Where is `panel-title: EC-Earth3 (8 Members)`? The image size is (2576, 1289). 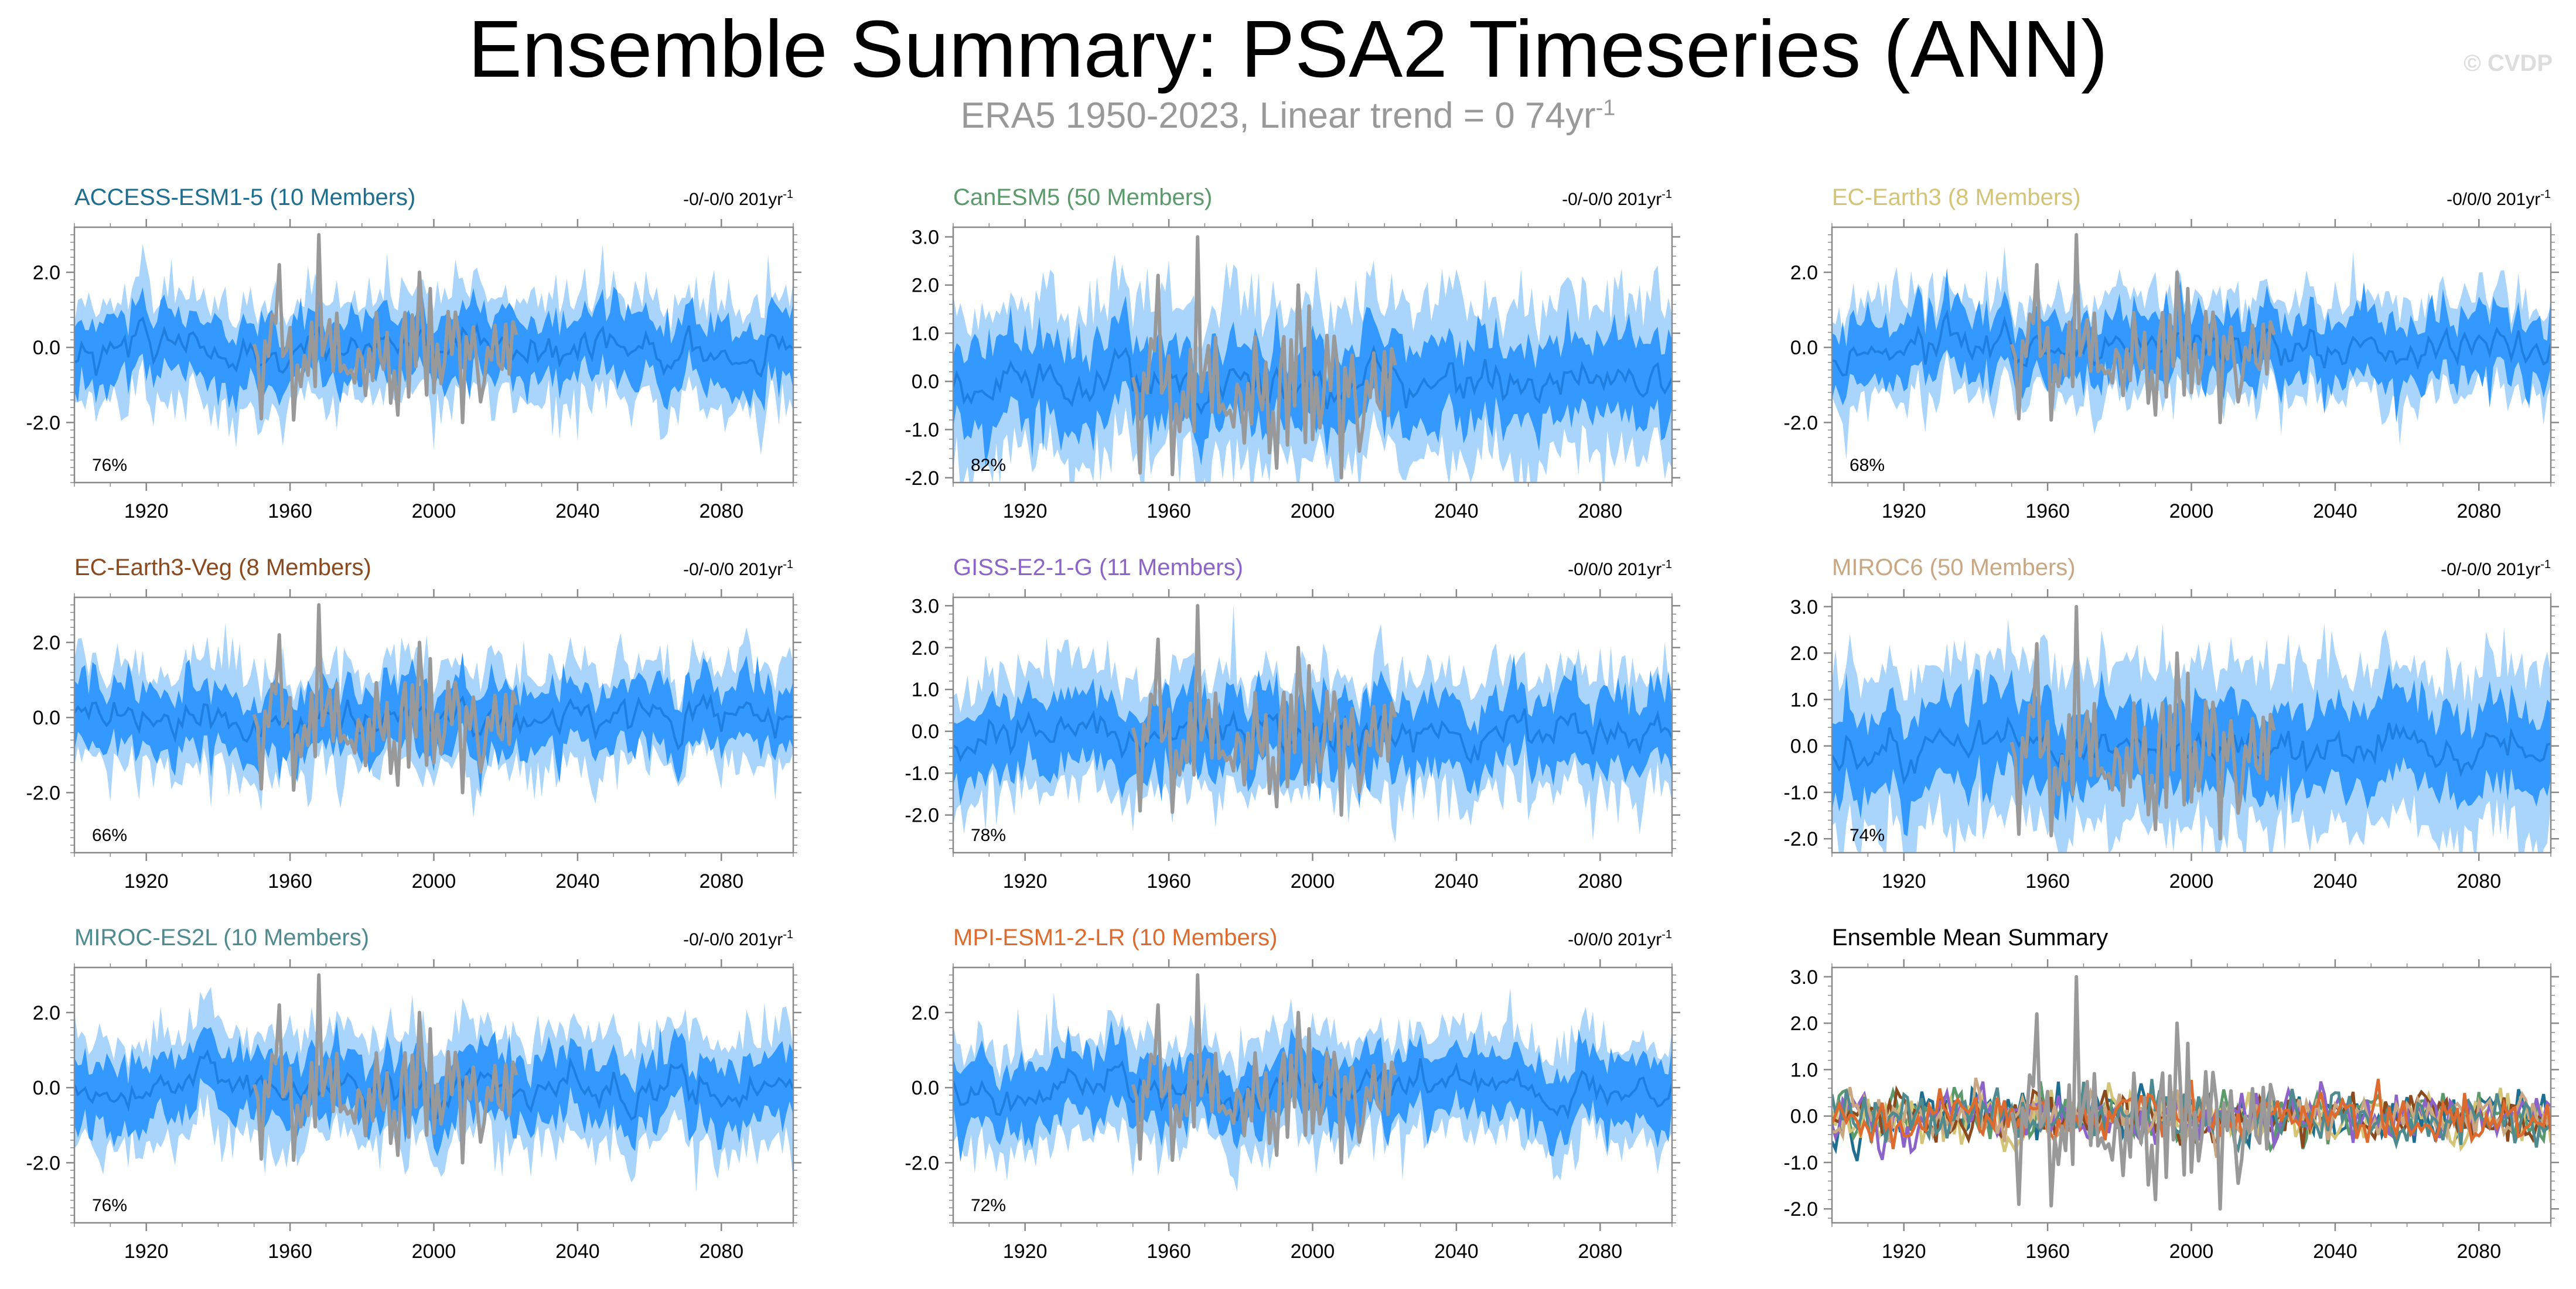 panel-title: EC-Earth3 (8 Members) is located at coordinates (1956, 197).